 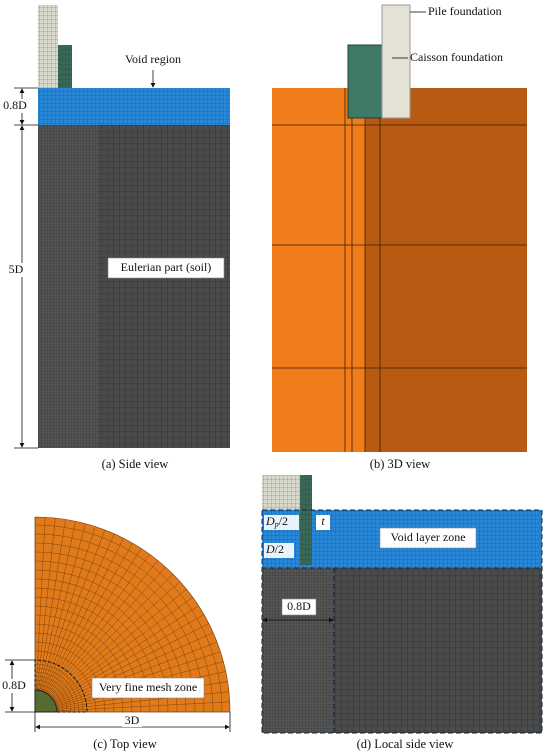 What do you see at coordinates (115, 633) in the screenshot?
I see `panel-c: 0.8D 3D Very fine mesh zone (c) Top view` at bounding box center [115, 633].